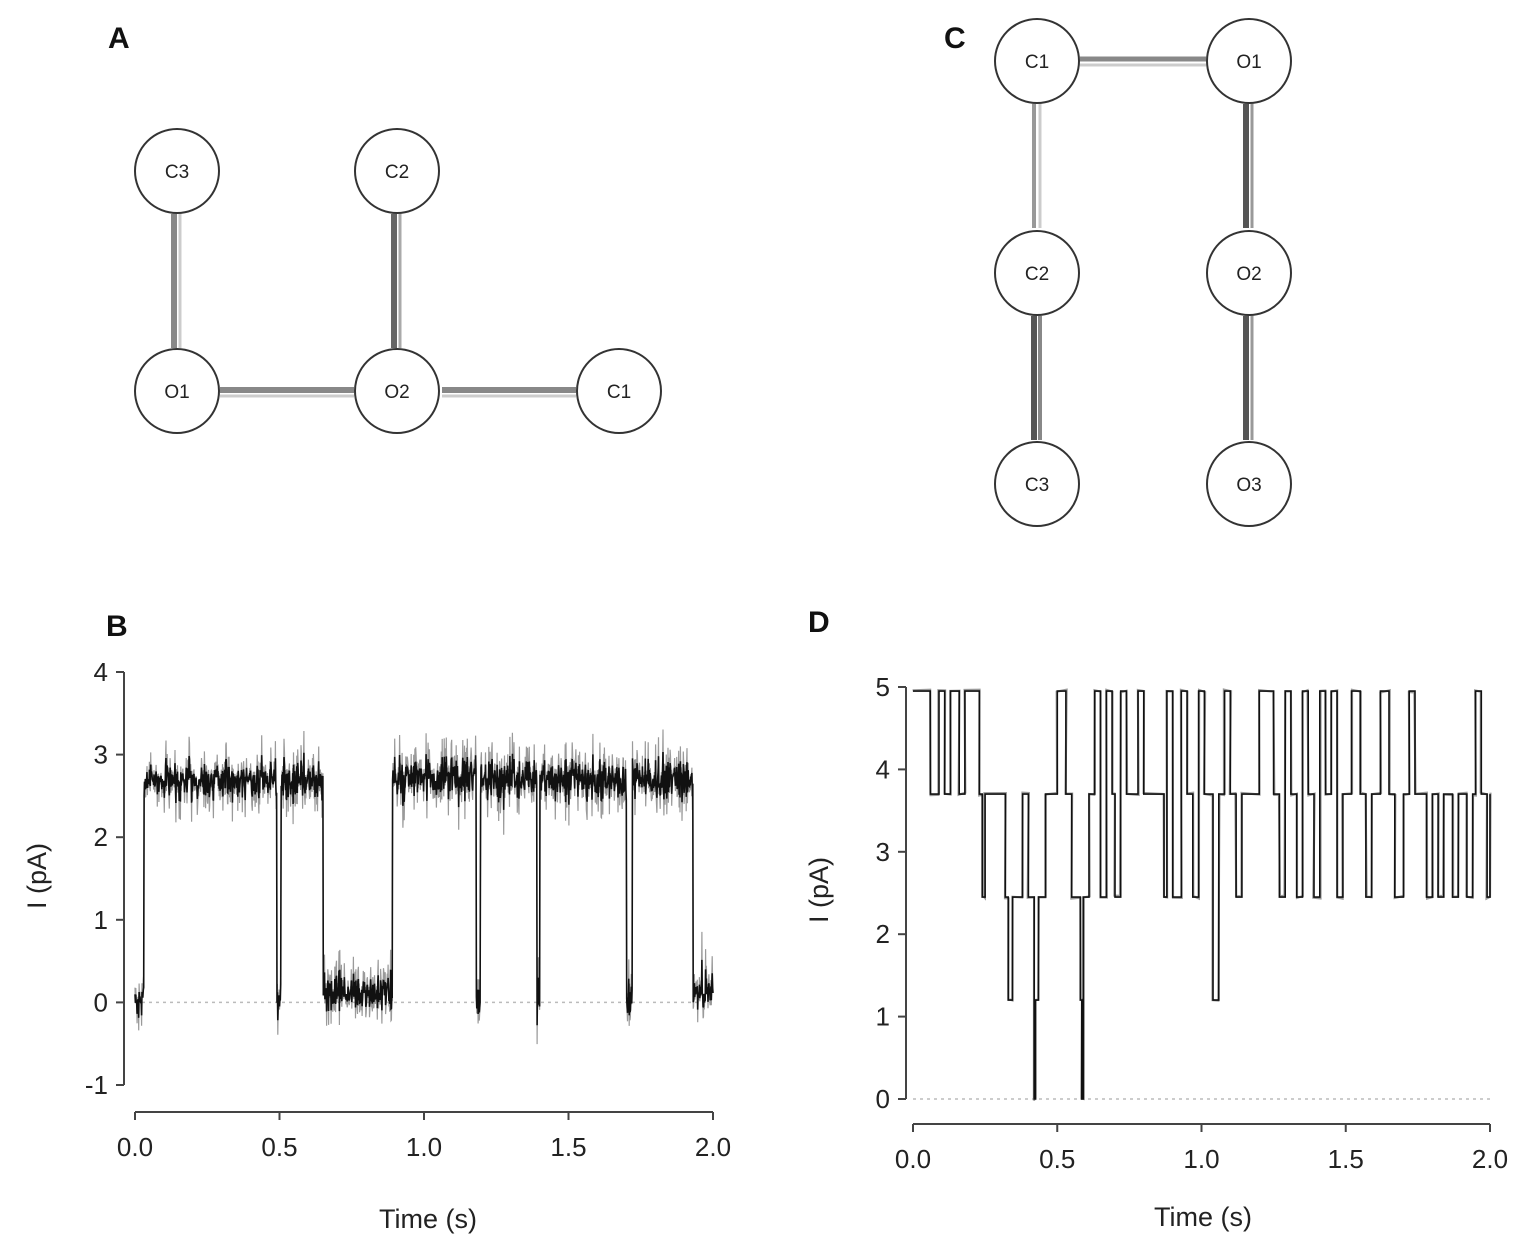 The width and height of the screenshot is (1524, 1250). What do you see at coordinates (119, 38) in the screenshot?
I see `panel-label-a: A` at bounding box center [119, 38].